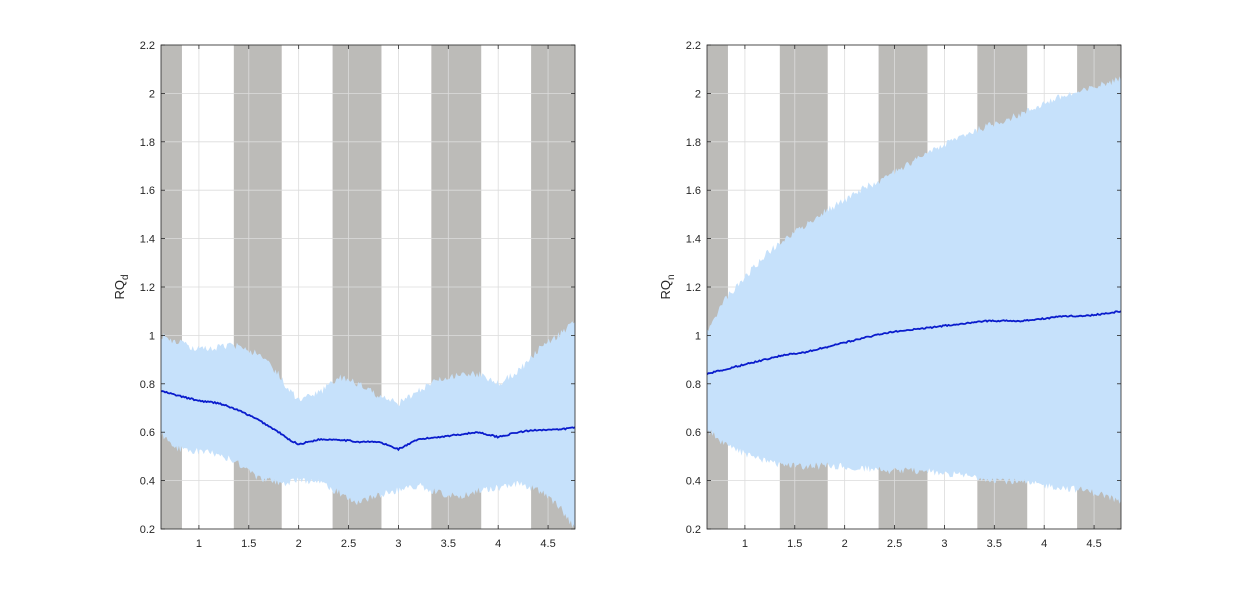 Image resolution: width=1240 pixels, height=596 pixels. What do you see at coordinates (671, 277) in the screenshot?
I see `y-axis-label-subscript: n` at bounding box center [671, 277].